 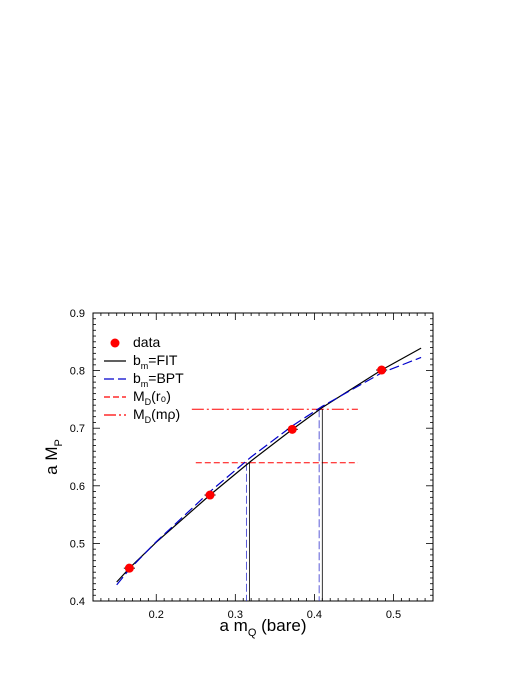 What do you see at coordinates (156, 415) in the screenshot?
I see `legend-label-ref_mrho: MD(mρ)` at bounding box center [156, 415].